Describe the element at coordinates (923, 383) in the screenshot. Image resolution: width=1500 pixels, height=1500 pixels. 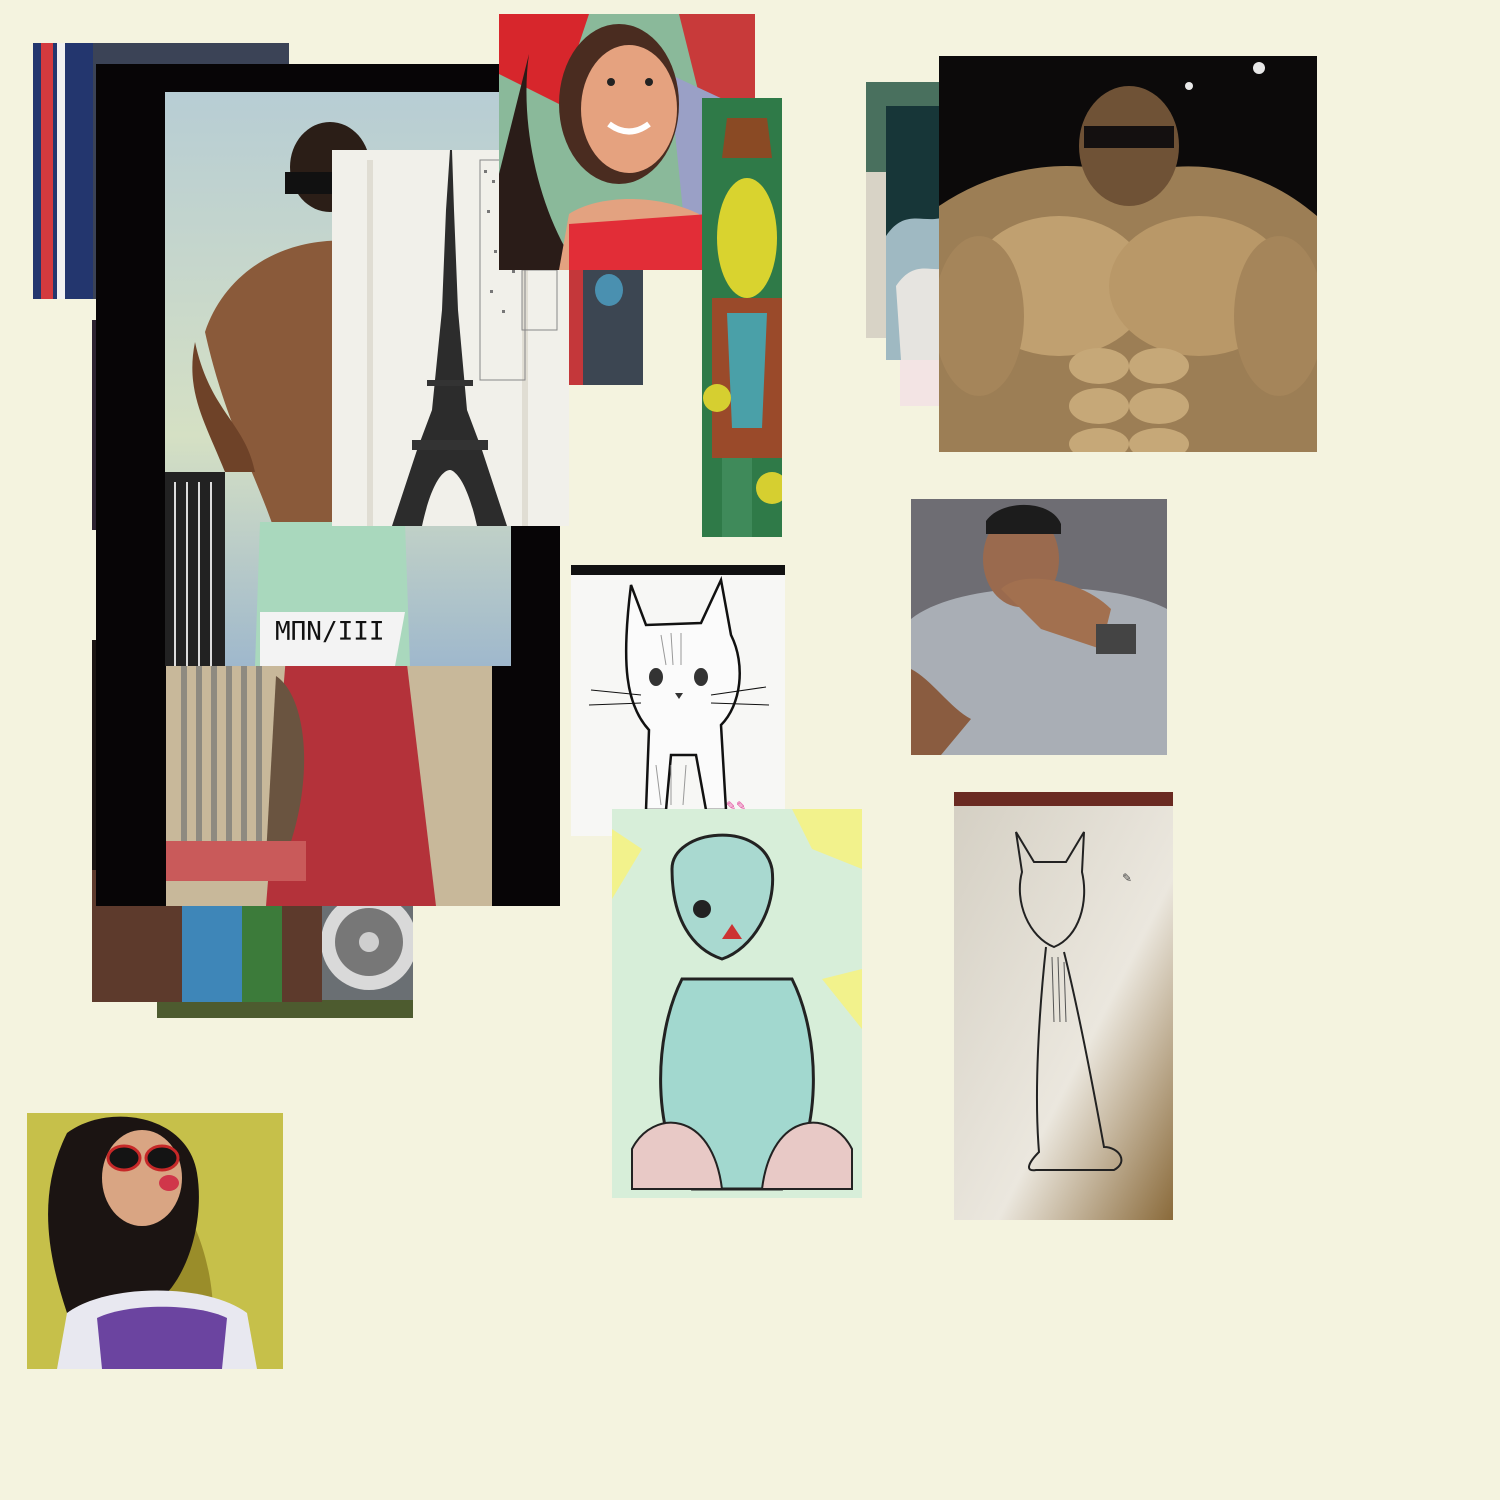
I see `pink-fragment` at that location.